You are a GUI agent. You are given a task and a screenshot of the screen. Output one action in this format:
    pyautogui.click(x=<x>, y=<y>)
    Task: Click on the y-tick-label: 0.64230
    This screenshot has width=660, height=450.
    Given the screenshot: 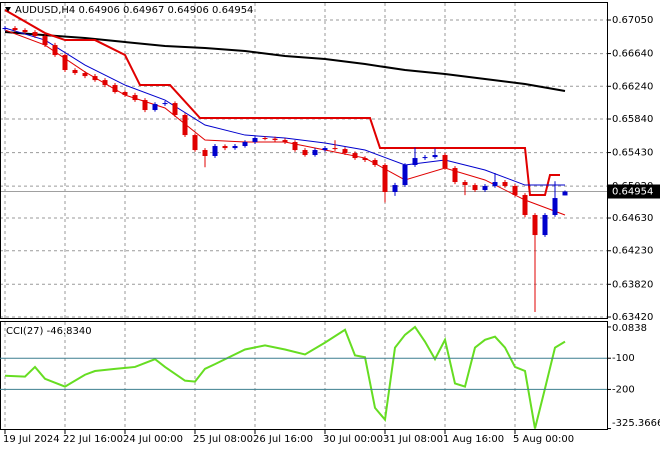 What is the action you would take?
    pyautogui.click(x=632, y=251)
    